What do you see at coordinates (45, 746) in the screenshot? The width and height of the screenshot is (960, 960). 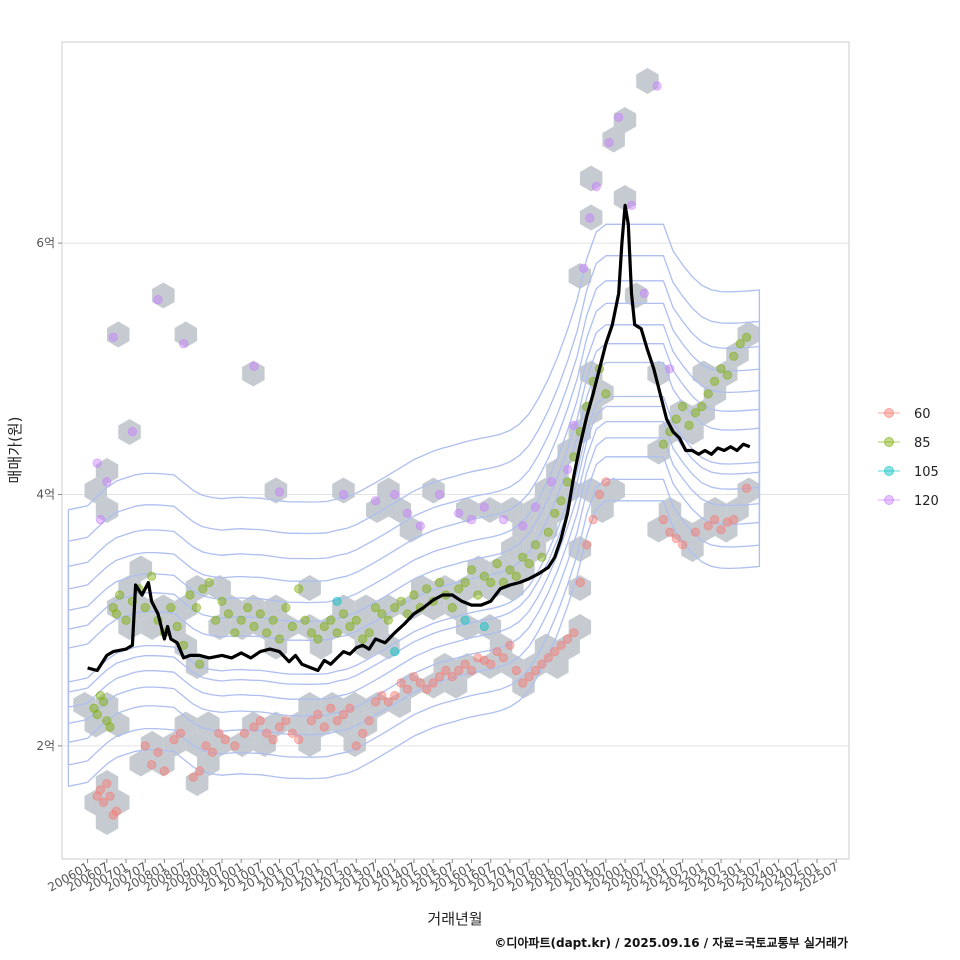 I see `y-tick-label: 2억` at bounding box center [45, 746].